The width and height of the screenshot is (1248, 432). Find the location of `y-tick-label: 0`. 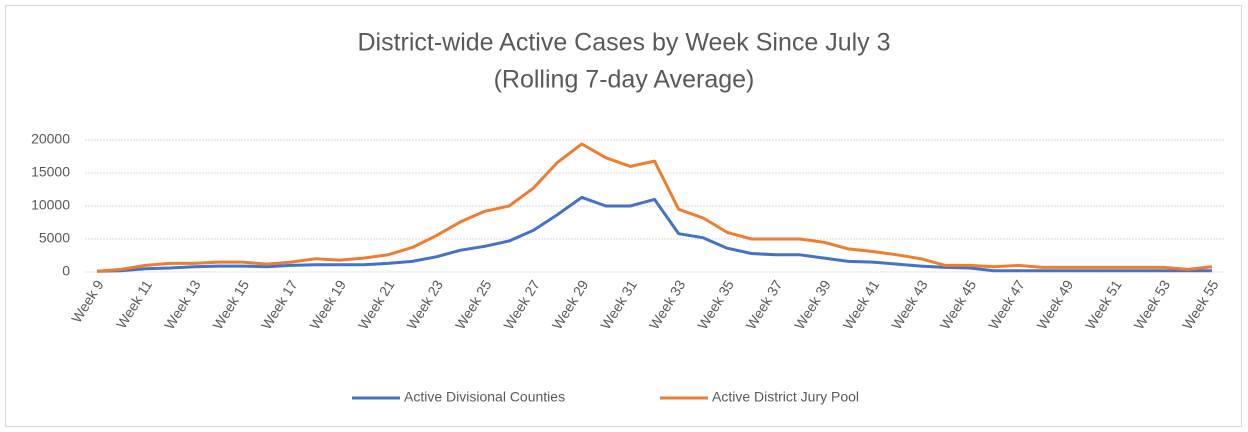

y-tick-label: 0 is located at coordinates (66, 271).